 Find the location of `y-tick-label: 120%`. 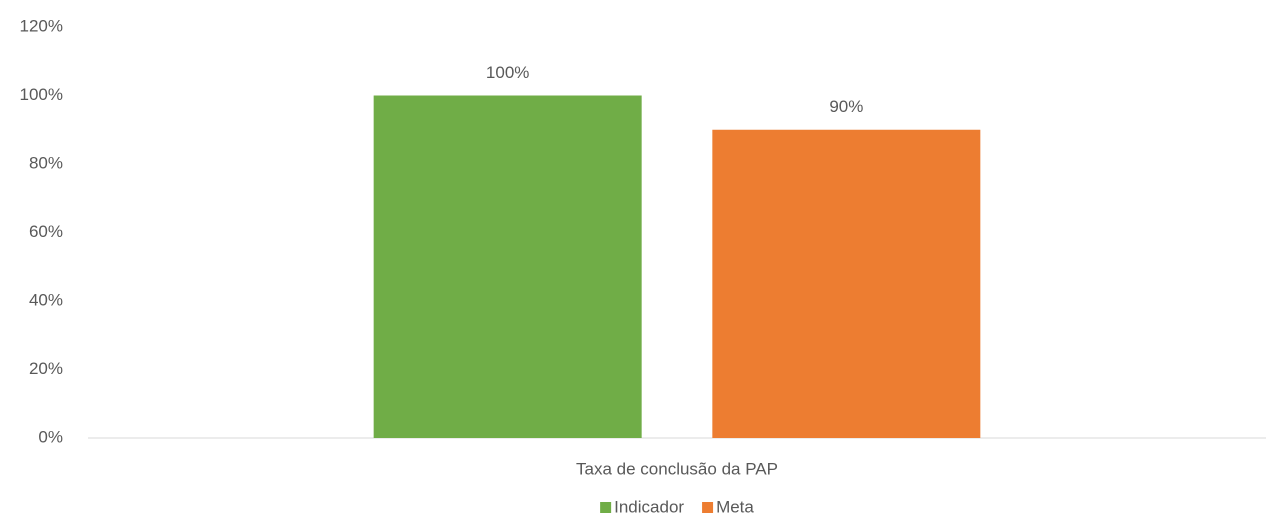

y-tick-label: 120% is located at coordinates (41, 25).